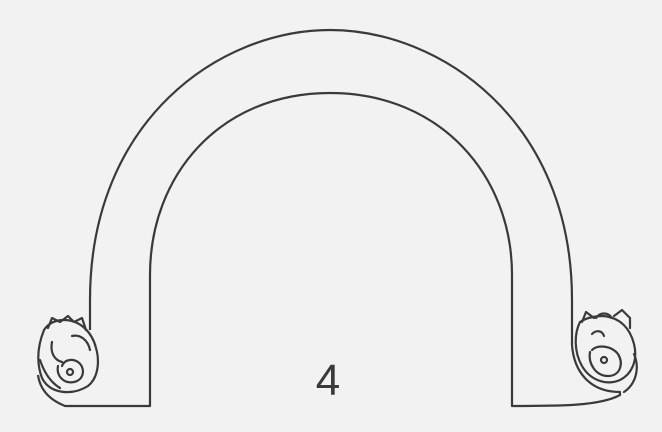  What do you see at coordinates (328, 380) in the screenshot?
I see `figure-number-label: 4` at bounding box center [328, 380].